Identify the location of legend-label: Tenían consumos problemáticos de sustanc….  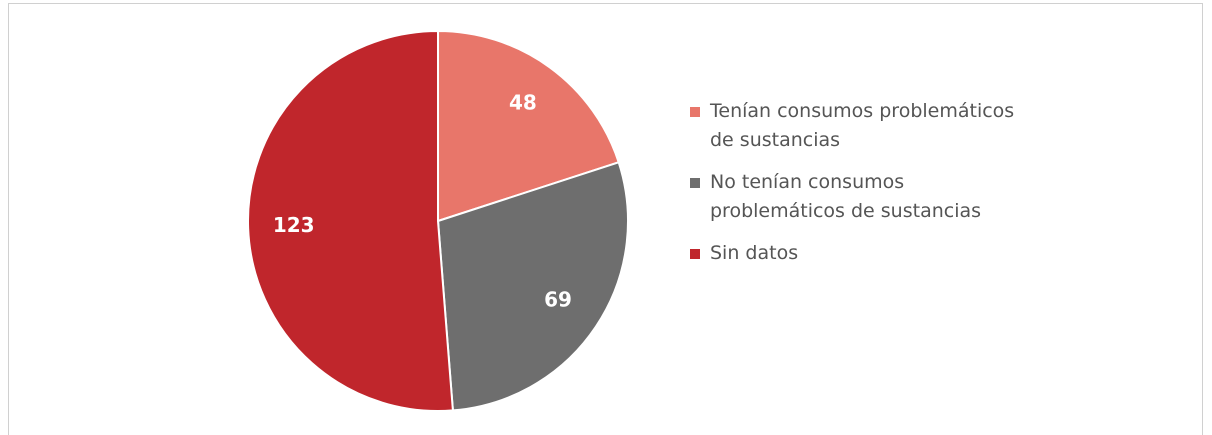
(862, 125).